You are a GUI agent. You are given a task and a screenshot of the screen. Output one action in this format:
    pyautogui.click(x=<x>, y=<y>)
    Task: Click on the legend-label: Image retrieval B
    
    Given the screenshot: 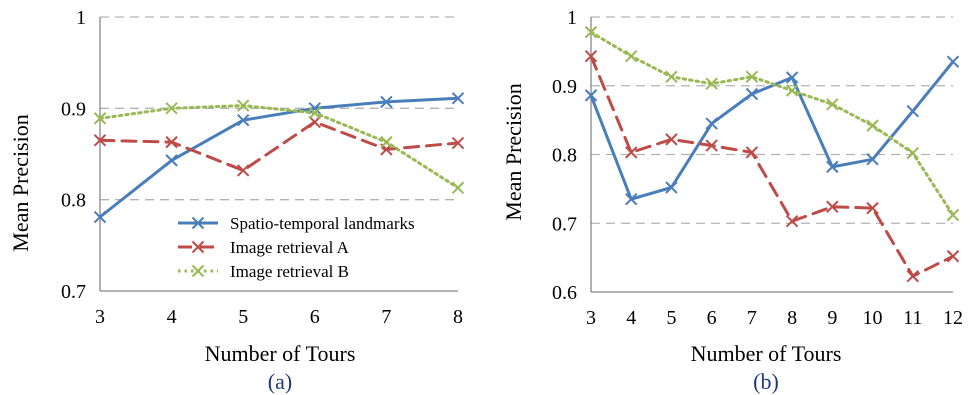 What is the action you would take?
    pyautogui.click(x=289, y=271)
    